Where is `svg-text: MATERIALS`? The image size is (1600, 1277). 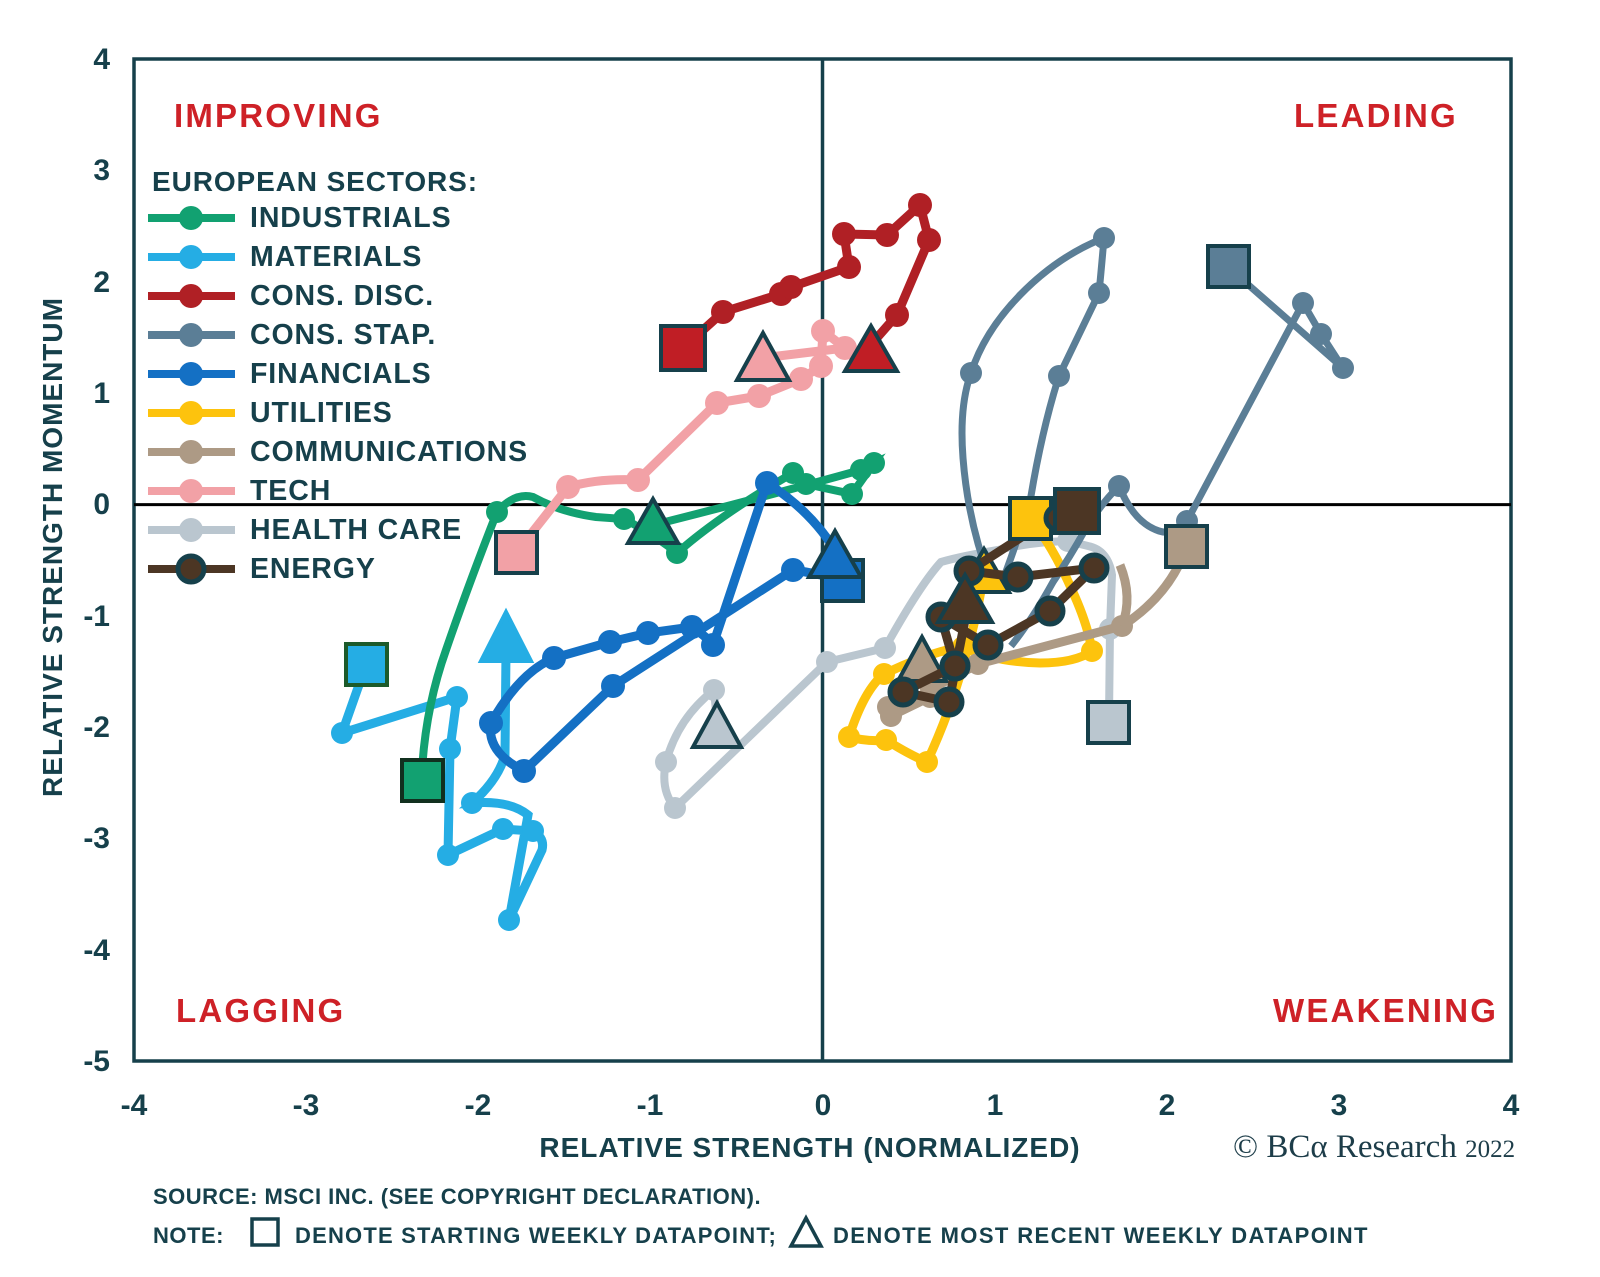
svg-text: MATERIALS is located at coordinates (336, 257).